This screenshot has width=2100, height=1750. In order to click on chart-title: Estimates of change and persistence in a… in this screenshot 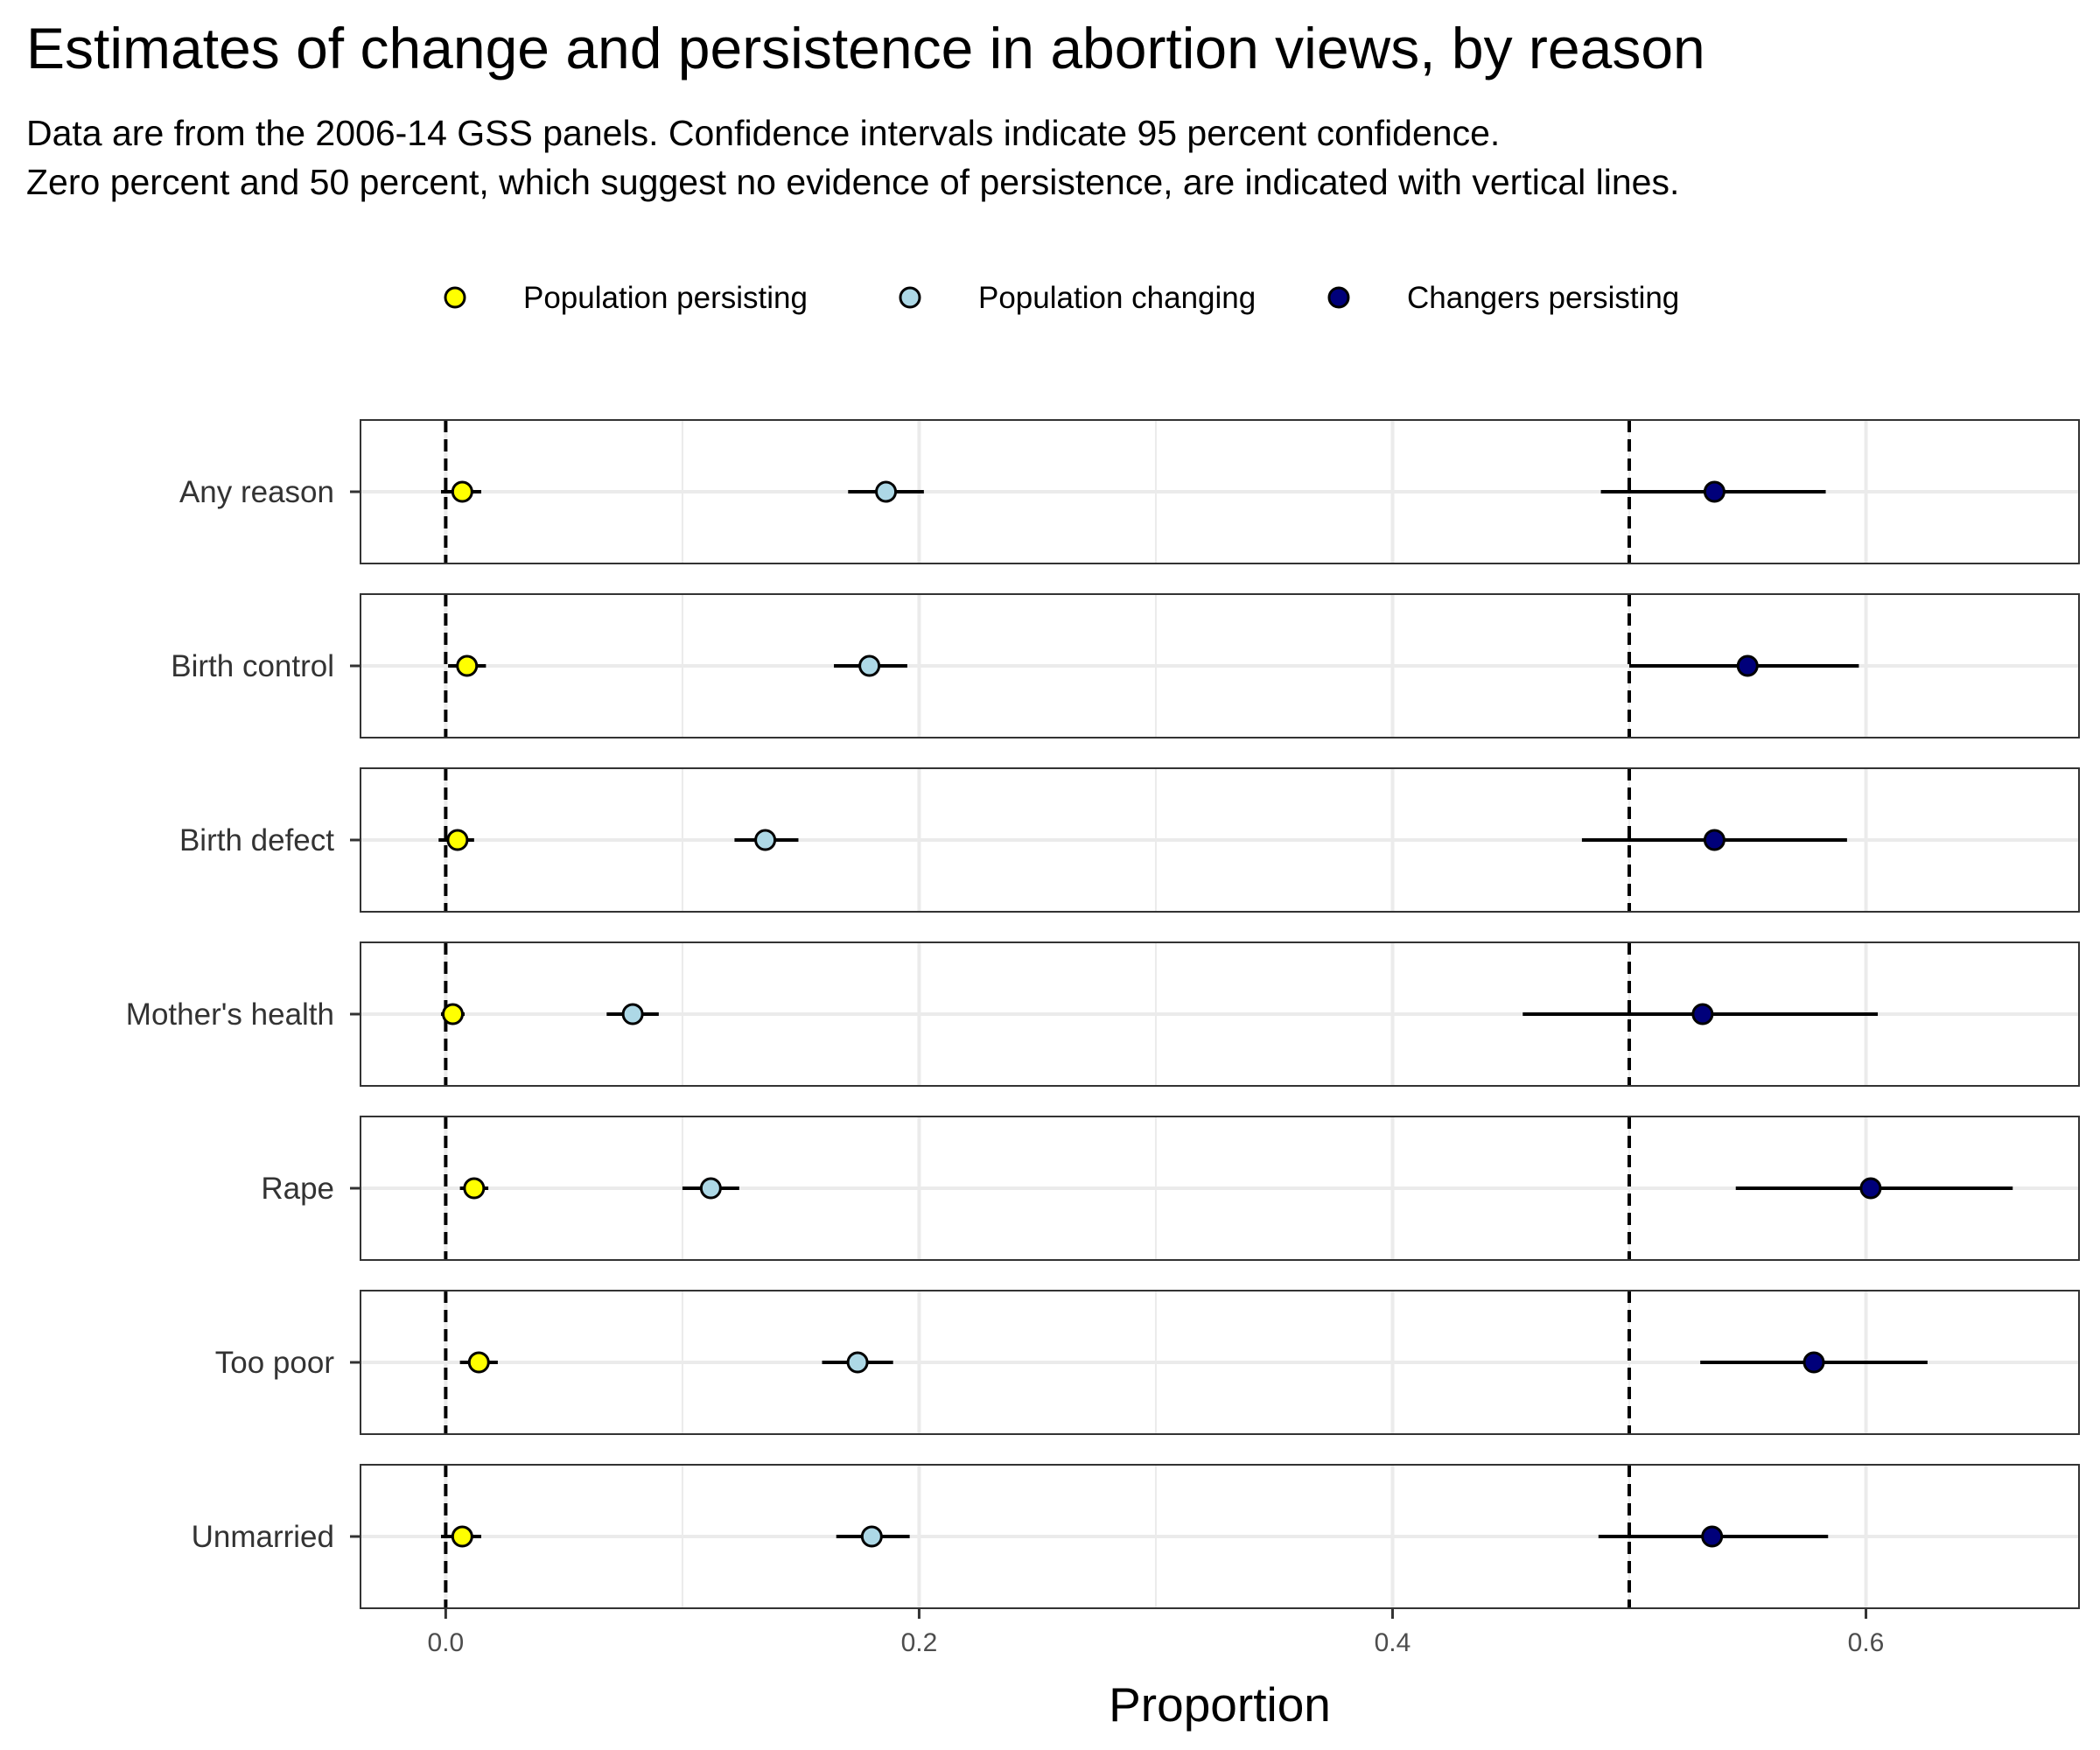, I will do `click(865, 48)`.